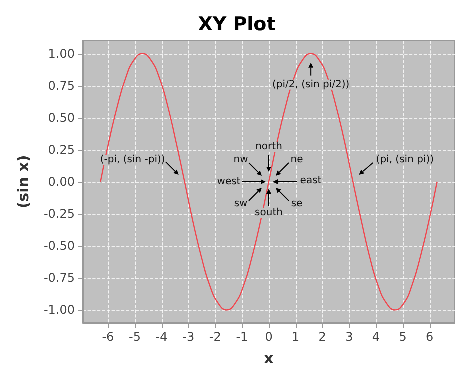  I want to click on annotation: (pi/2, (sin pi/2)), so click(311, 84).